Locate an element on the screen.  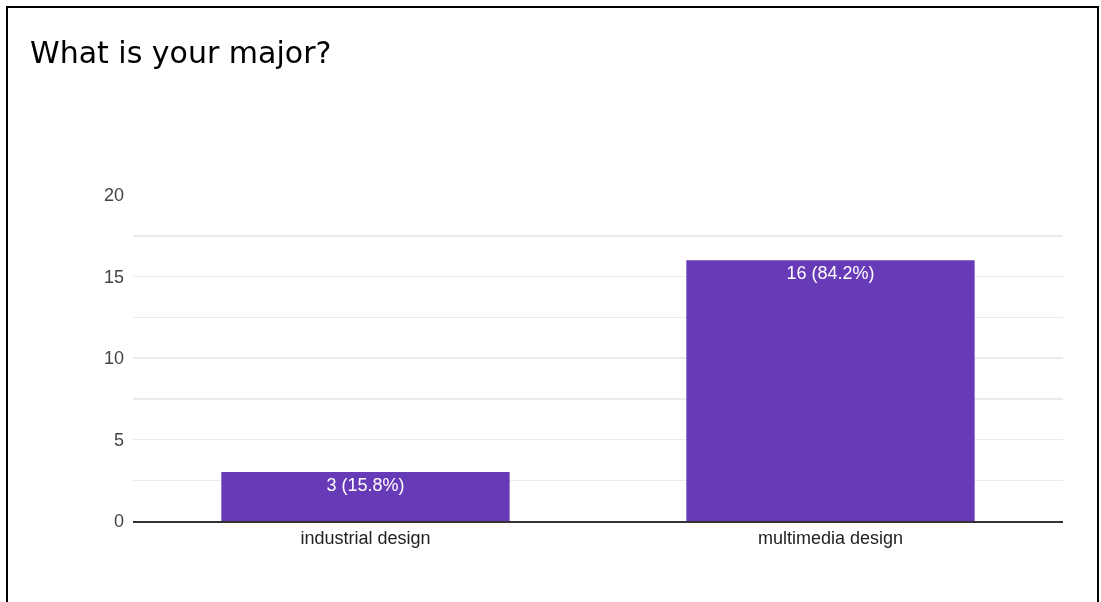
y-tick-label: 15 is located at coordinates (113, 276).